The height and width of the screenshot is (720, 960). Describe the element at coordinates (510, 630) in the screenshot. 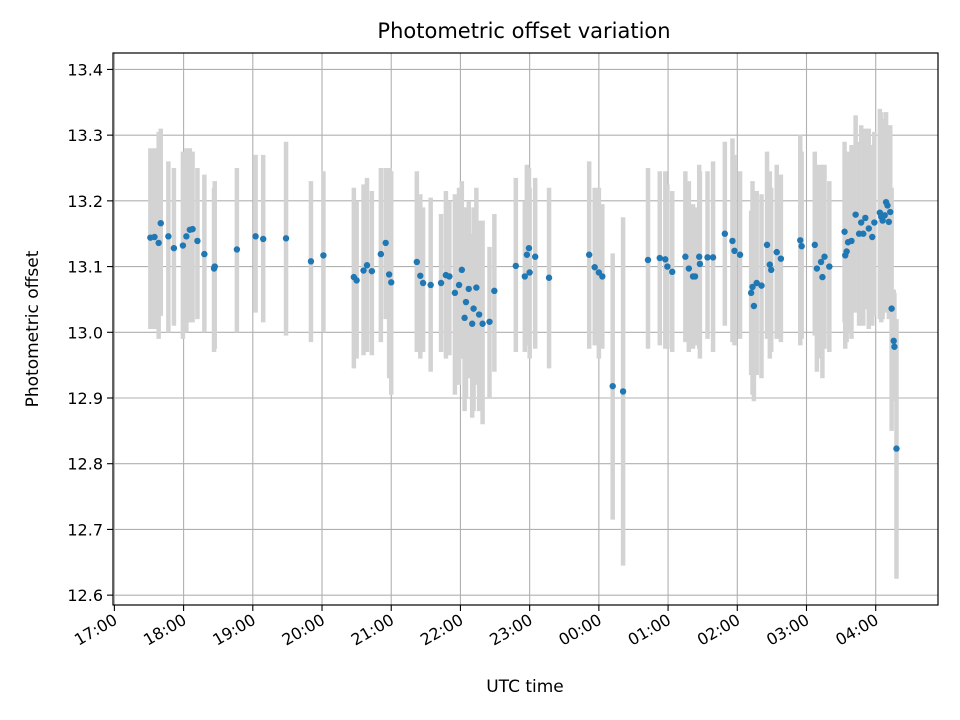

I see `x-tick-label: 23:00` at that location.